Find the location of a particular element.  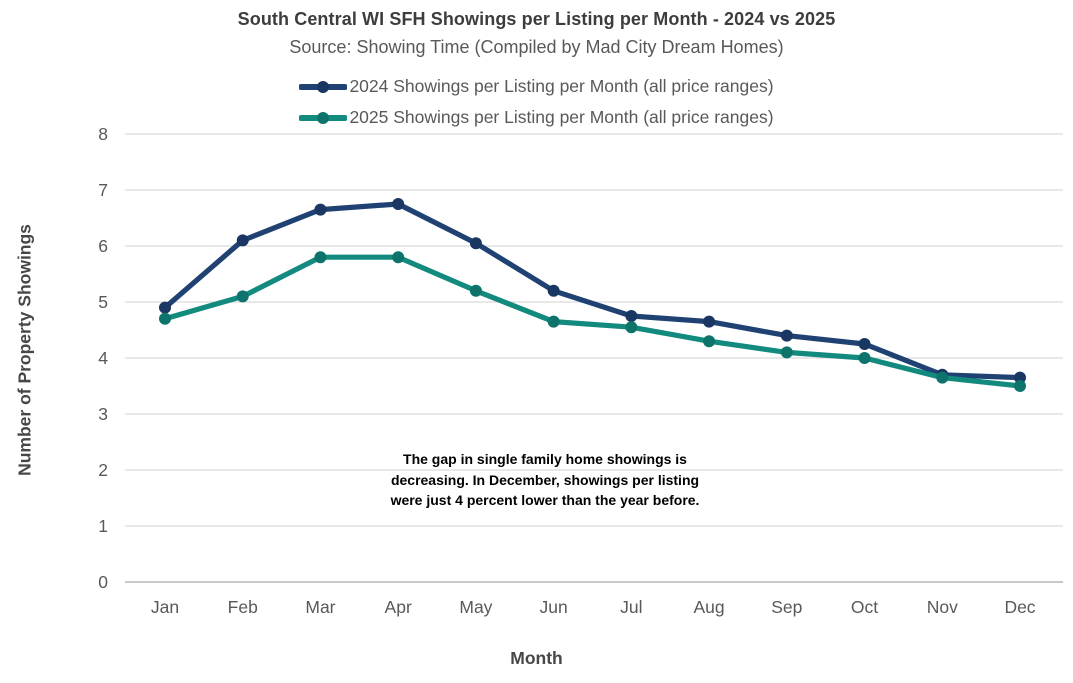

series-0-marker-aug is located at coordinates (709, 321).